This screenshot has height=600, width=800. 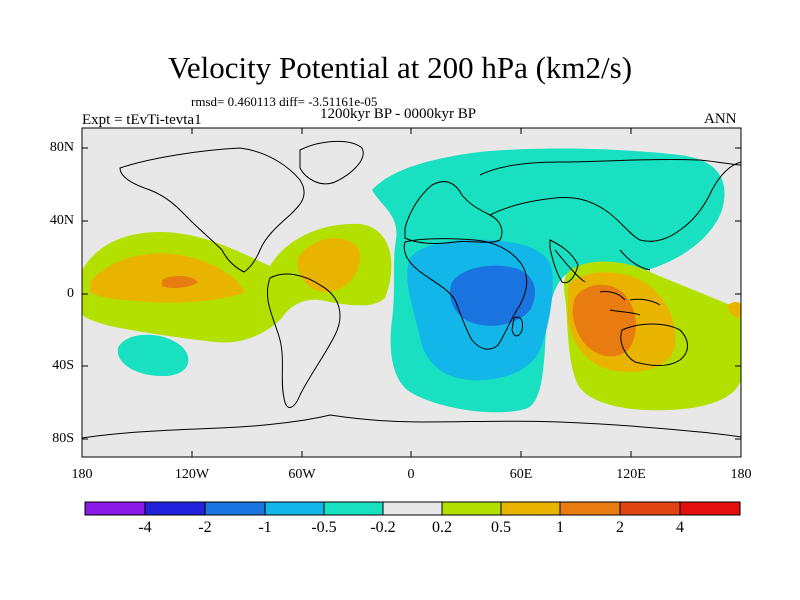 What do you see at coordinates (328, 265) in the screenshot?
I see `contour-pos-0p5-atlantic` at bounding box center [328, 265].